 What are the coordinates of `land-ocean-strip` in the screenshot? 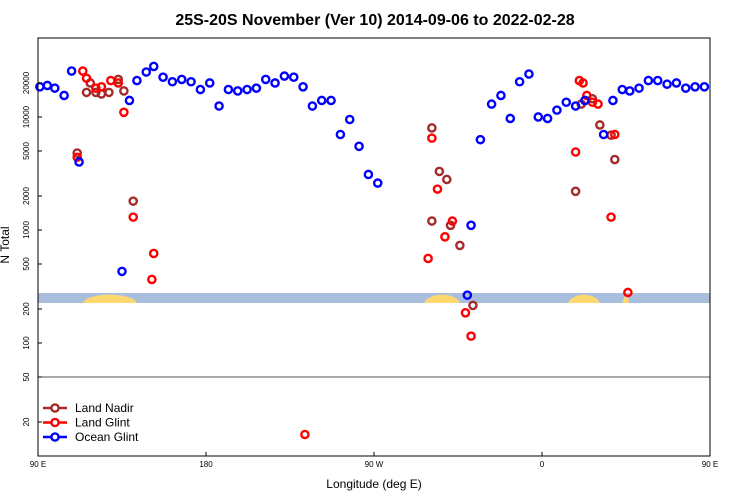 It's located at (374, 298).